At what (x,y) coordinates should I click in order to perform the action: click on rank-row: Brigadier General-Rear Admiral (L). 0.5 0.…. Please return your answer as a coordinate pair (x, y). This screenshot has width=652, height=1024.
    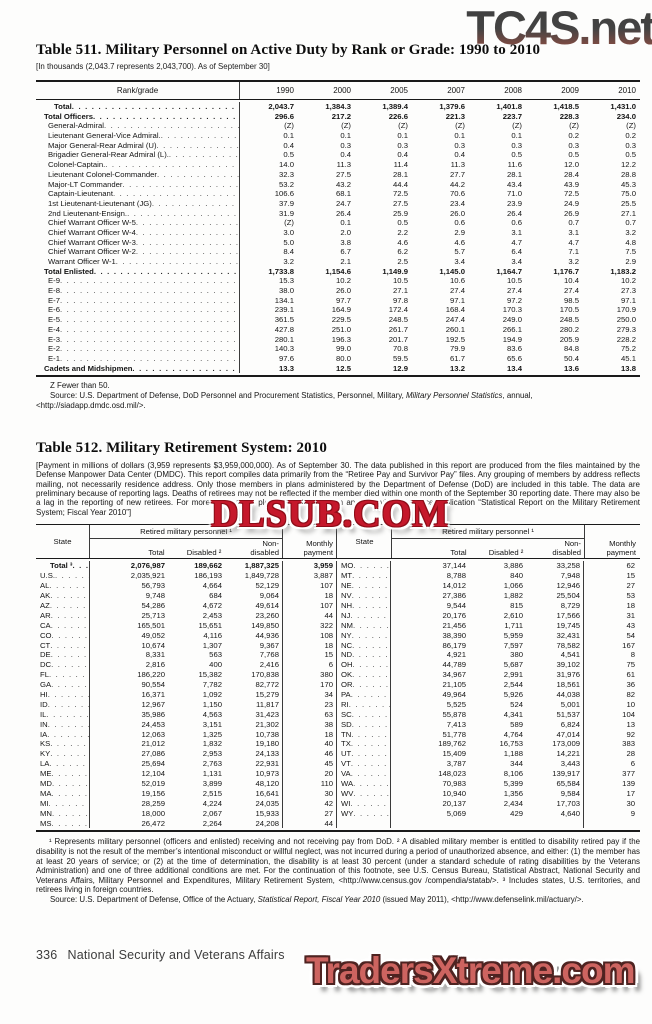
    Looking at the image, I should click on (338, 155).